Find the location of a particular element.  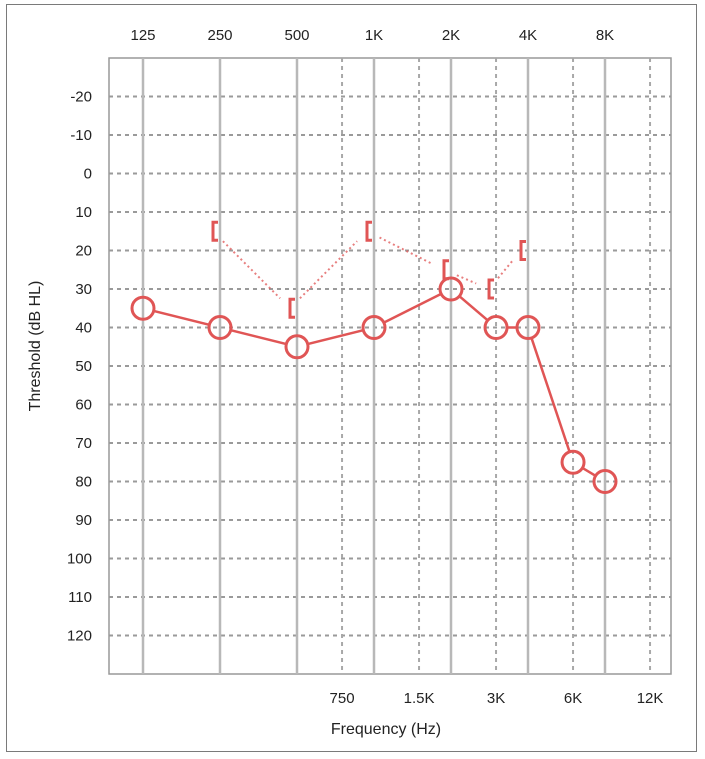

x-tick-label-bottom: 750 is located at coordinates (342, 698).